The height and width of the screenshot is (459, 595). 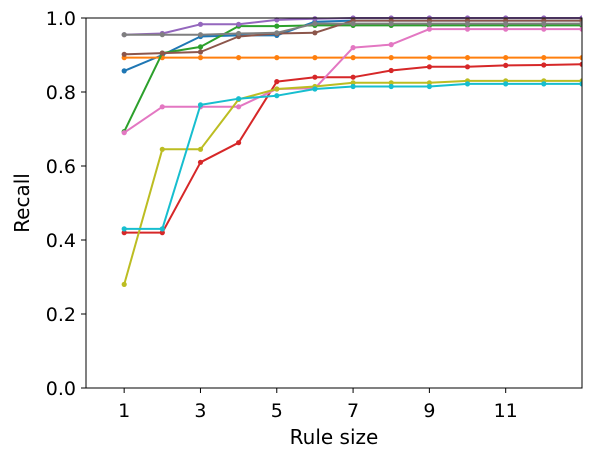 I want to click on x-tick-label: 11, so click(x=506, y=411).